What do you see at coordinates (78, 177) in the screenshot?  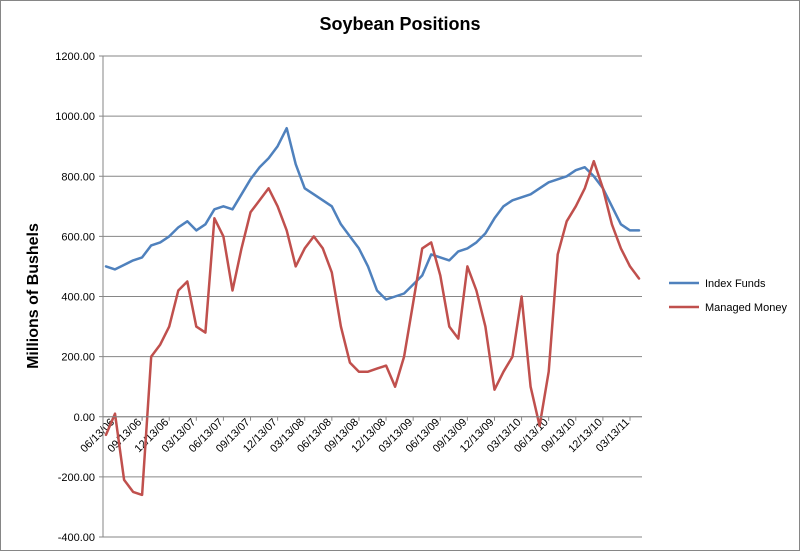 I see `y-tick-label: 800.00` at bounding box center [78, 177].